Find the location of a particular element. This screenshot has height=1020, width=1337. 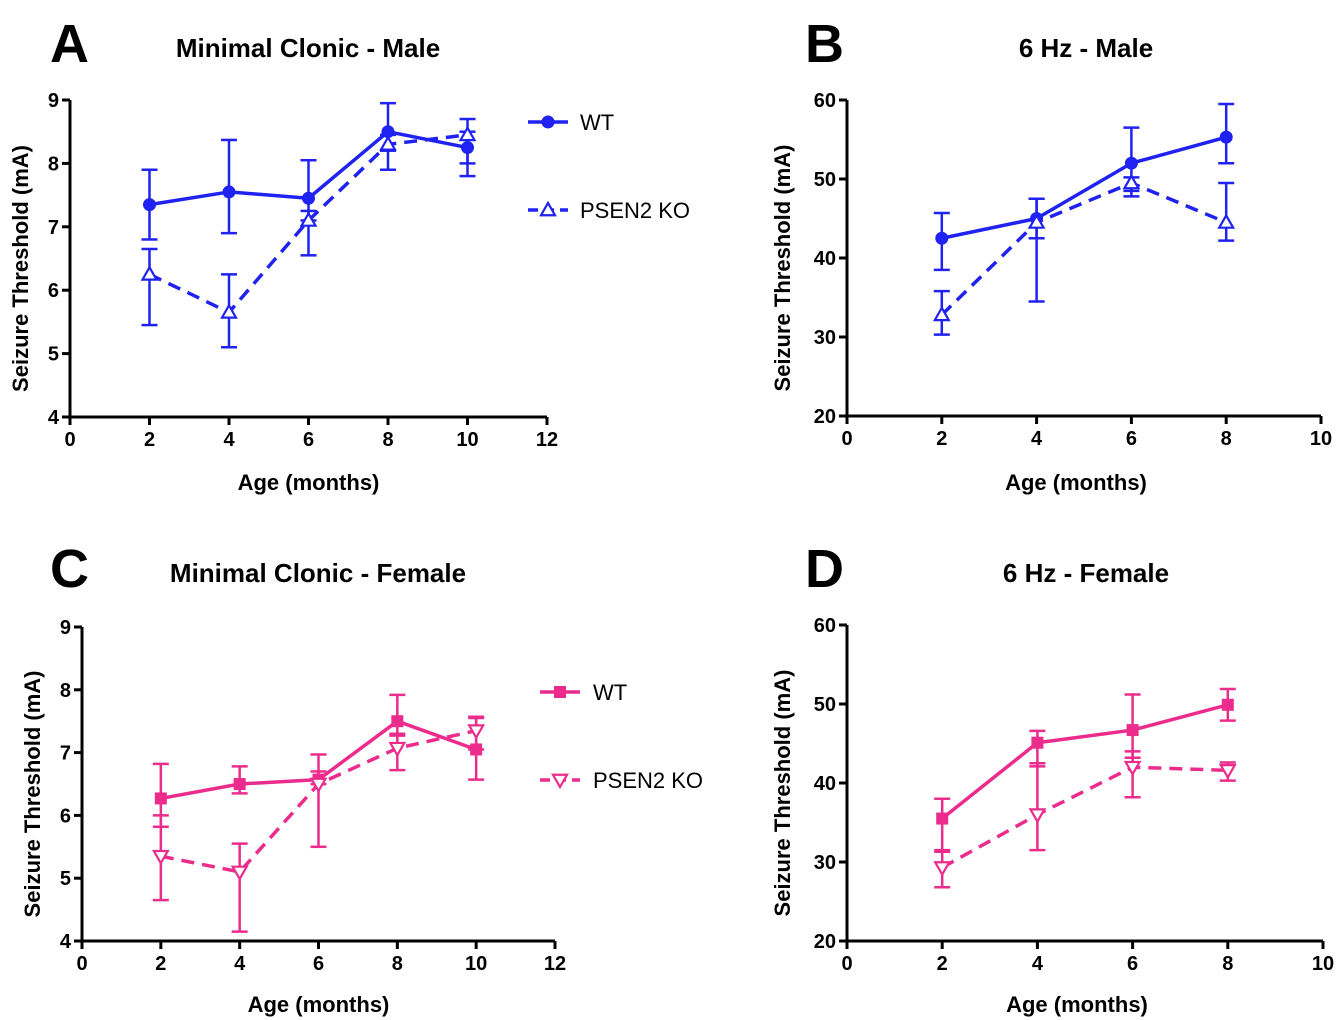

chart-title: Minimal Clonic - Male is located at coordinates (308, 48).